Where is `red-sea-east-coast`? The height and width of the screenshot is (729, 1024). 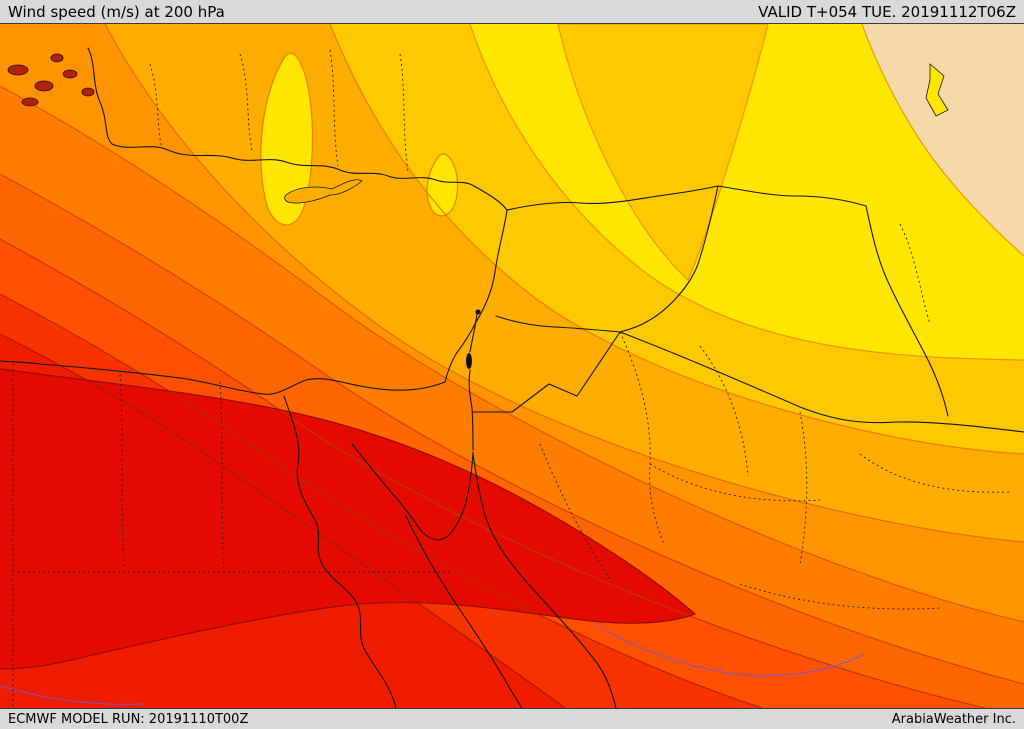
red-sea-east-coast is located at coordinates (544, 580).